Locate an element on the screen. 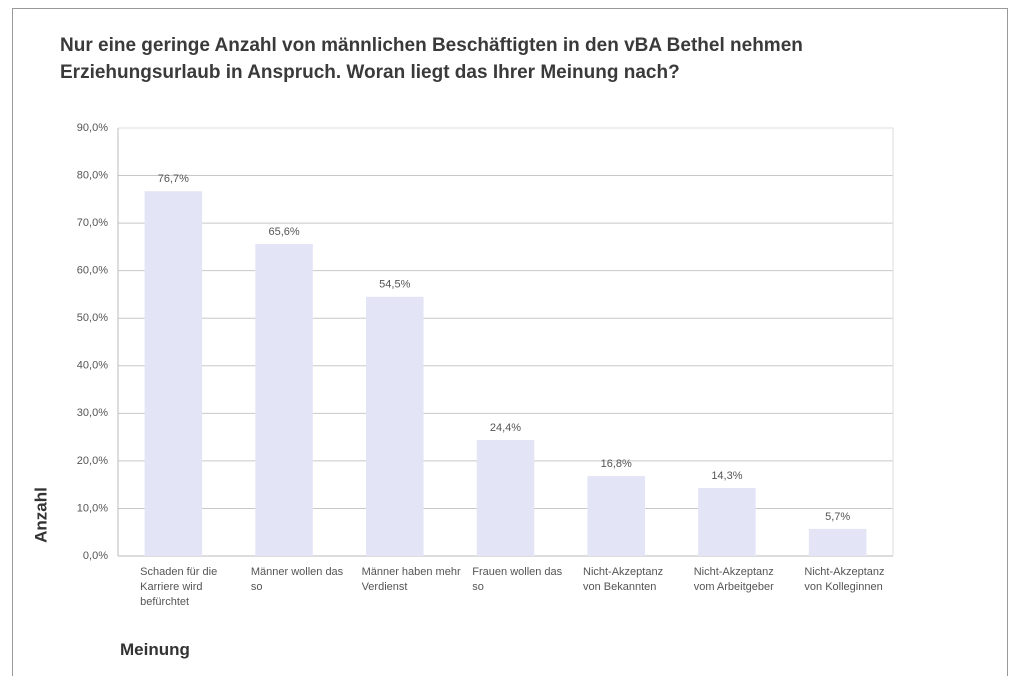 This screenshot has height=676, width=1018. y-tick-label: 80,0% is located at coordinates (92, 175).